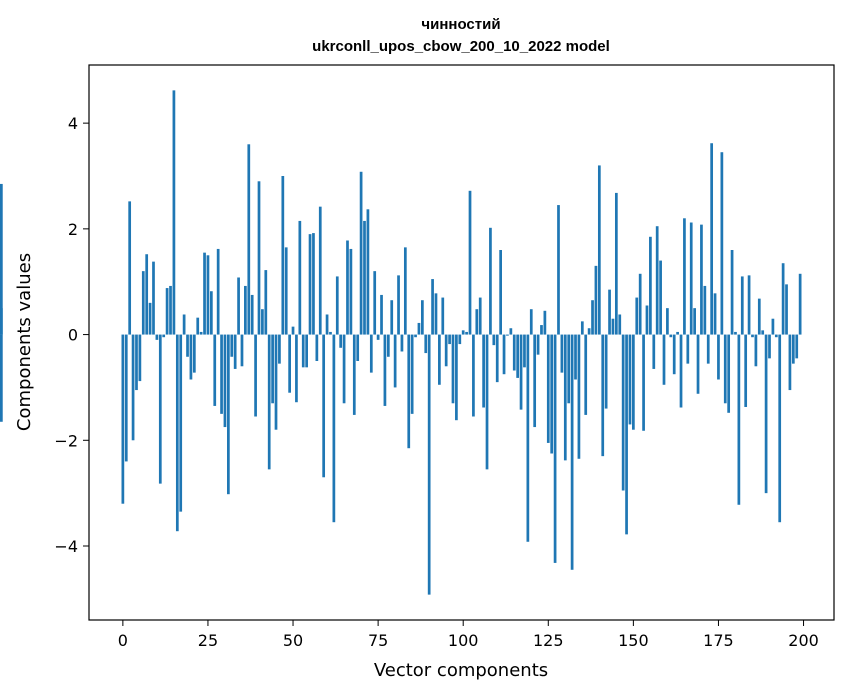 The image size is (847, 696). What do you see at coordinates (123, 640) in the screenshot?
I see `x-tick-label: 0` at bounding box center [123, 640].